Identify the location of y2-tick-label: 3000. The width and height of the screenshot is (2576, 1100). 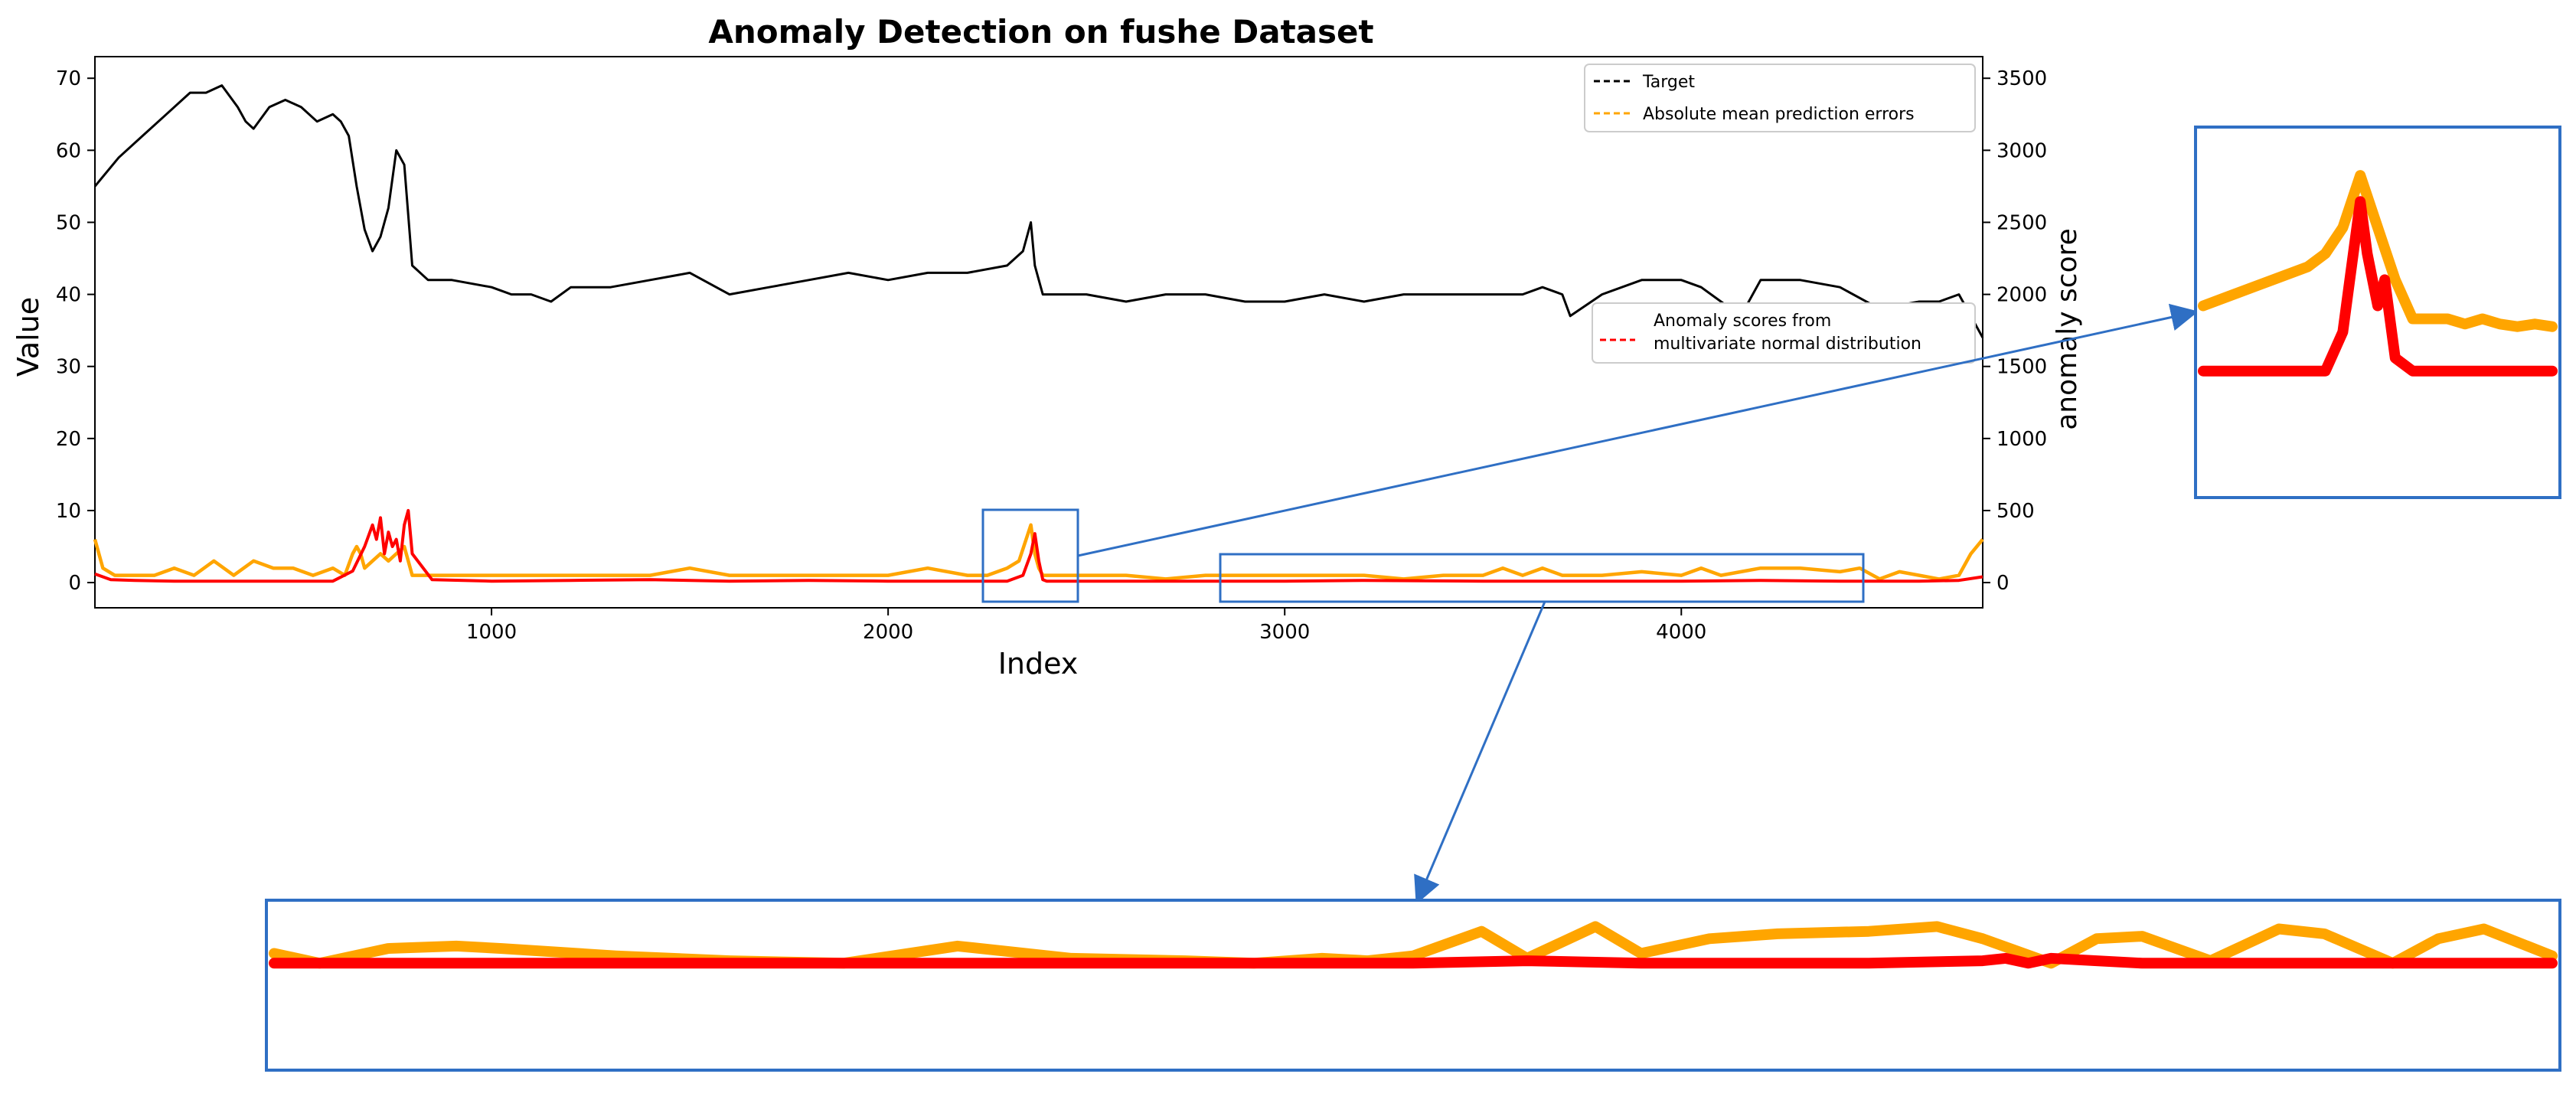
(2021, 151).